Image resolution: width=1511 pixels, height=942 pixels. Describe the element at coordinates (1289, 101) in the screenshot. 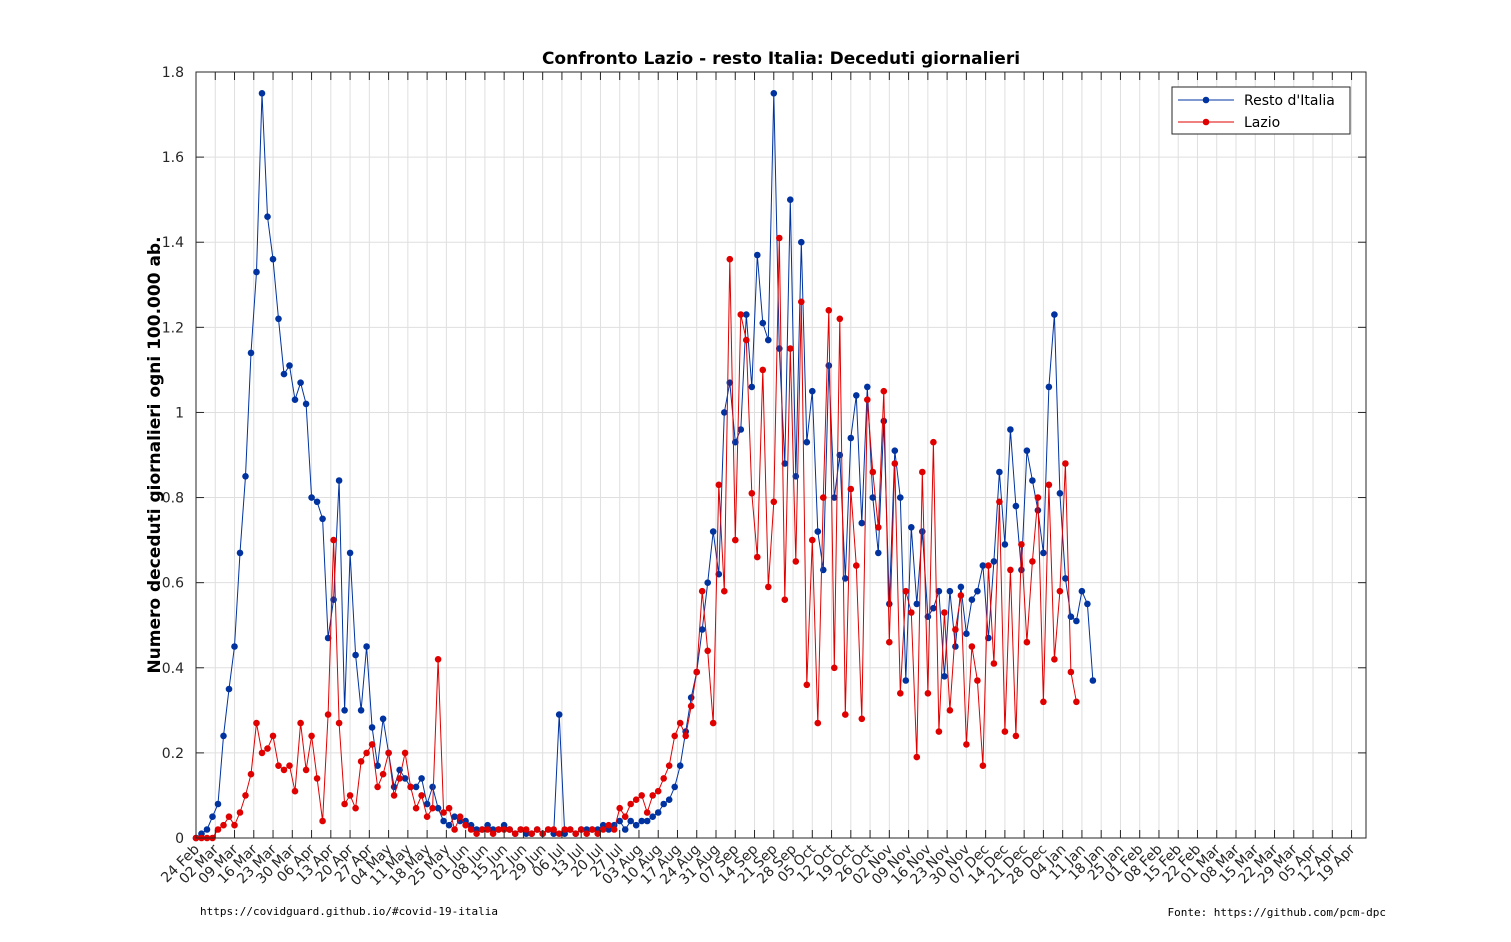

I see `legend-label: Resto d'Italia` at that location.